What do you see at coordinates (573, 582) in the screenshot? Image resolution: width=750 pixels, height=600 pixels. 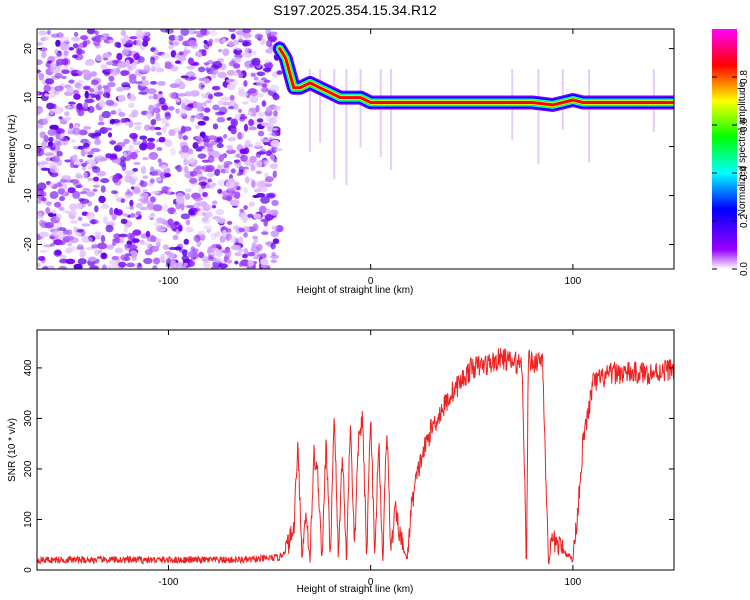 I see `snr-x-tick-label: 100` at bounding box center [573, 582].